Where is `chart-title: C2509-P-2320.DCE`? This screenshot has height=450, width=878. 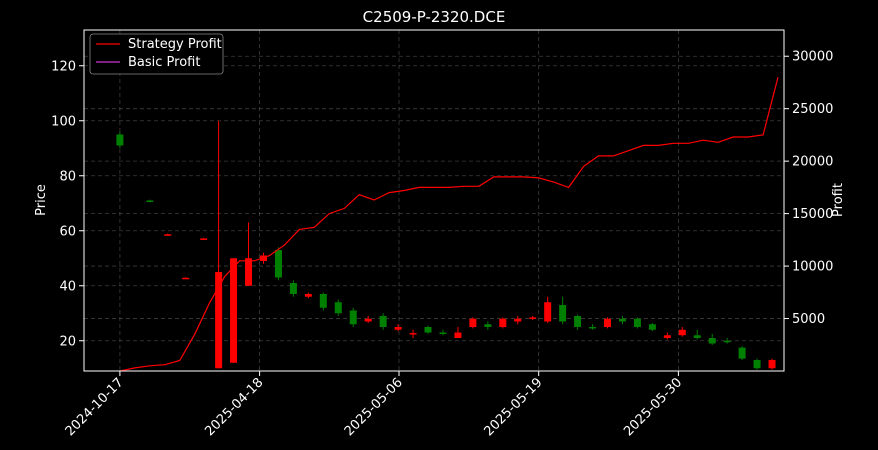 chart-title: C2509-P-2320.DCE is located at coordinates (434, 17).